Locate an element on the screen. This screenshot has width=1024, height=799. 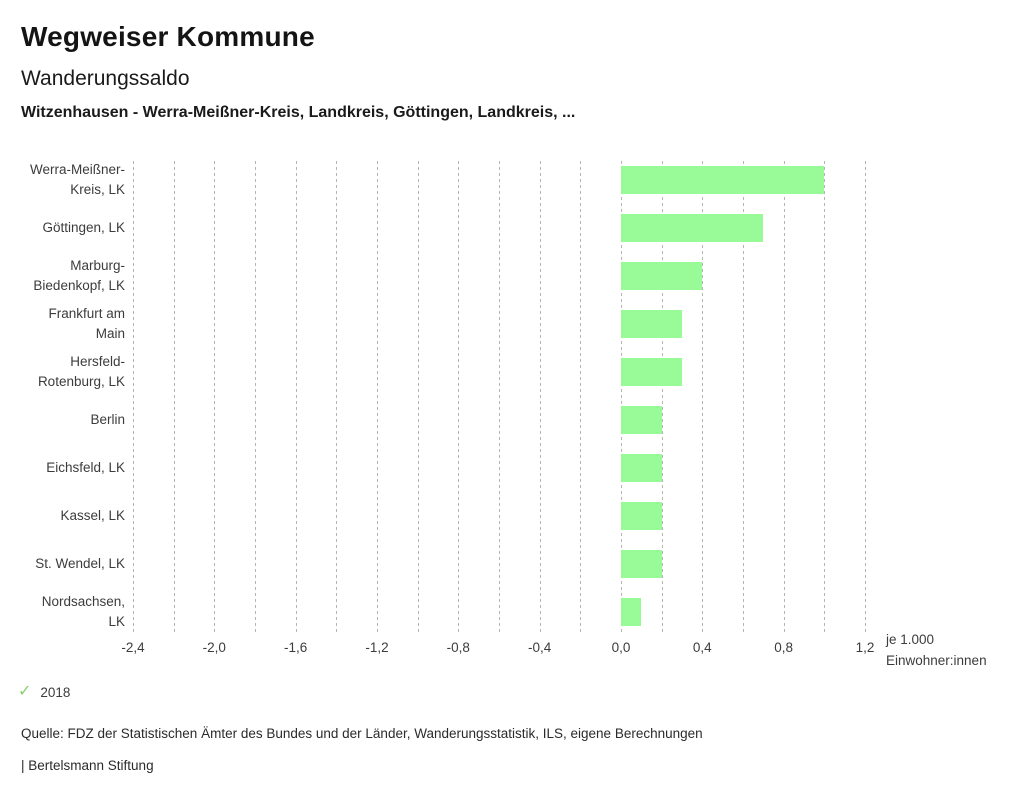
y-axis-label: Frankfurt am Main is located at coordinates (86, 323).